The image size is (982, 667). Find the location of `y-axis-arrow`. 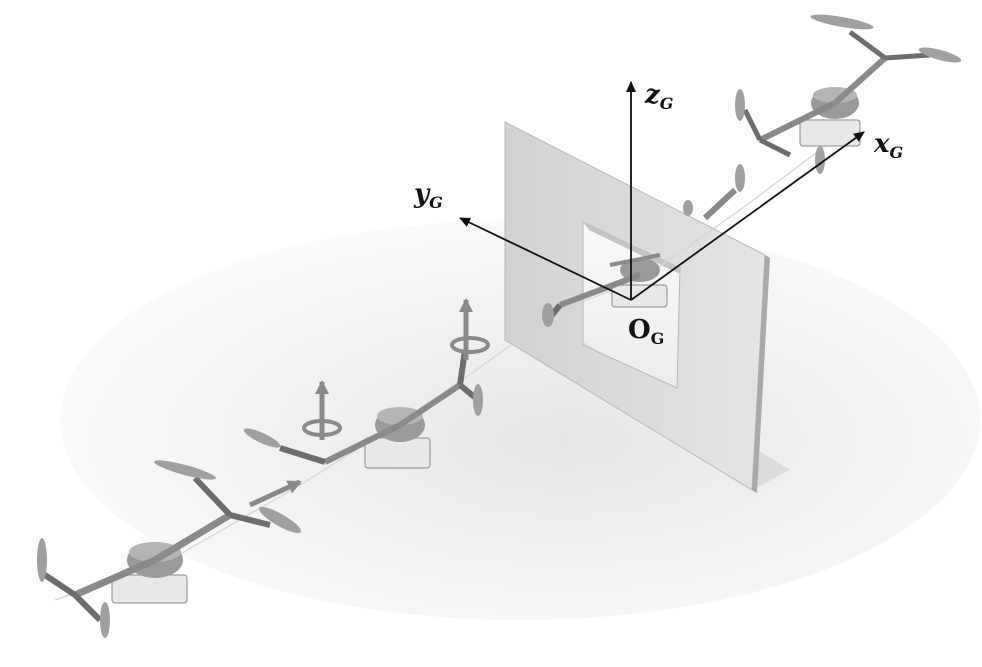

y-axis-arrow is located at coordinates (545, 259).